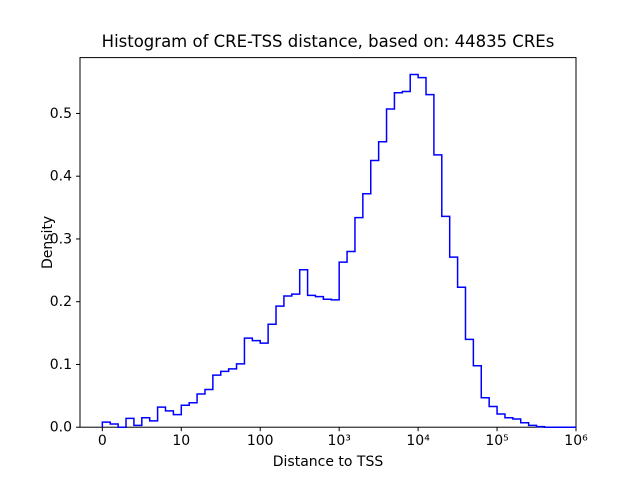  What do you see at coordinates (260, 441) in the screenshot?
I see `x-tick-label: 100` at bounding box center [260, 441].